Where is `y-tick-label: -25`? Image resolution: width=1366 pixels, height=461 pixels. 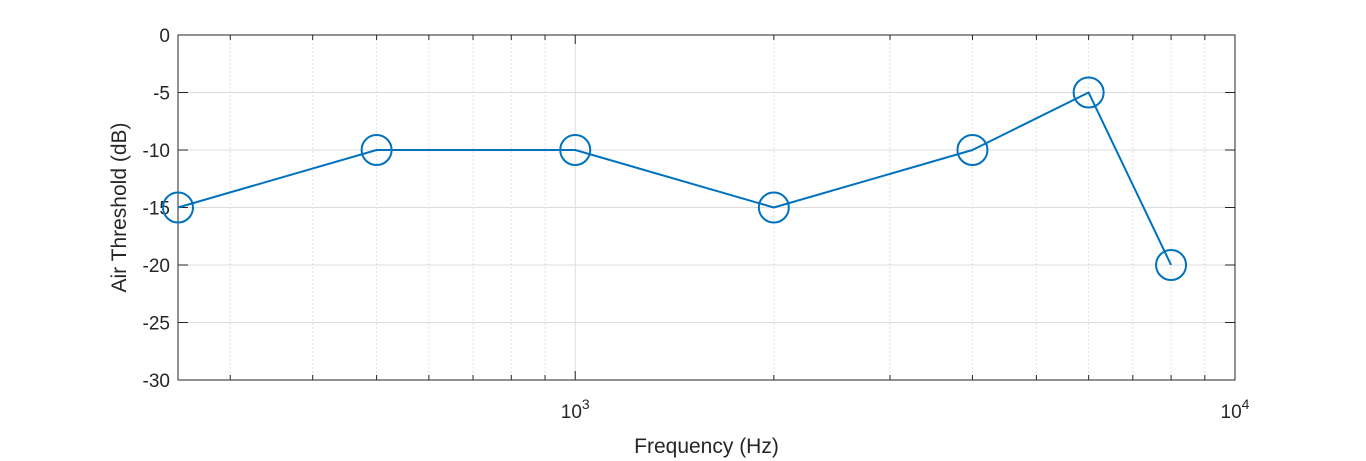 y-tick-label: -25 is located at coordinates (156, 324).